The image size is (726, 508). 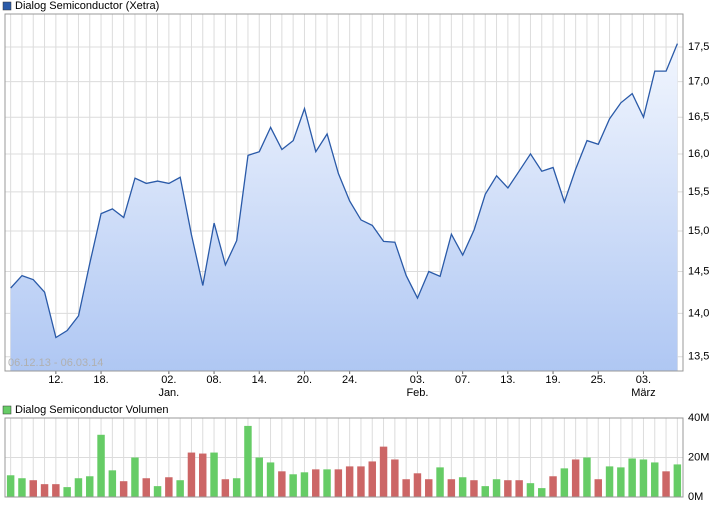 I want to click on y-tick-label: 15,0, so click(x=698, y=231).